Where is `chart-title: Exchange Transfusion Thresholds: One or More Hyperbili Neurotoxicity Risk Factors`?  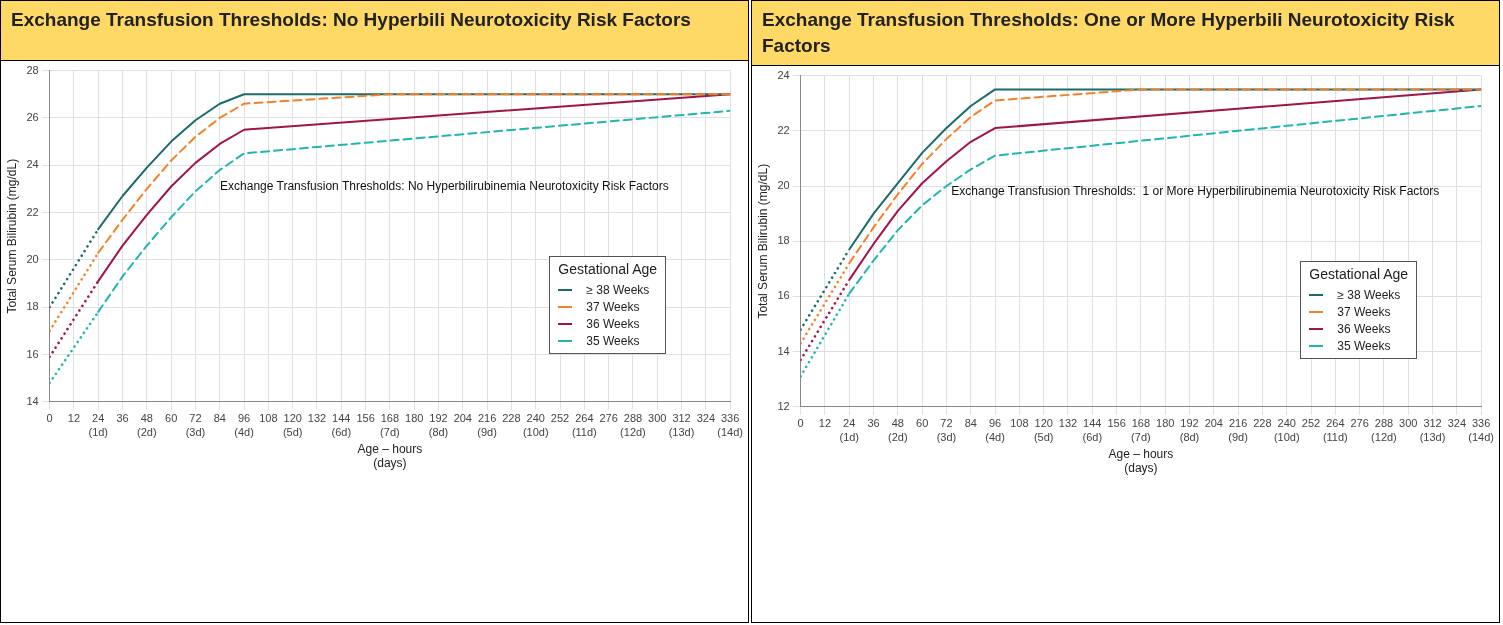
chart-title: Exchange Transfusion Thresholds: One or More Hyperbili Neurotoxicity Risk Factors is located at coordinates (1125, 33).